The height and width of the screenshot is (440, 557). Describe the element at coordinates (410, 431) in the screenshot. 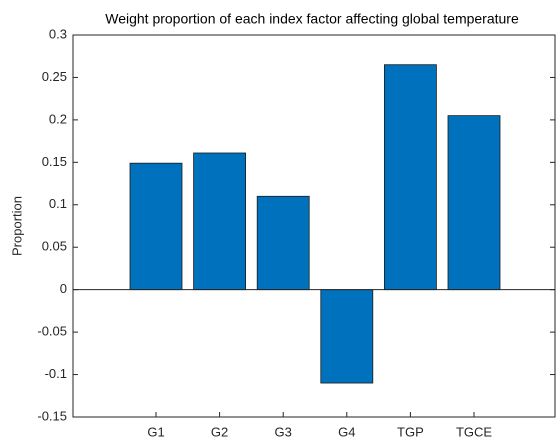

I see `x-tick-label: TGP` at that location.